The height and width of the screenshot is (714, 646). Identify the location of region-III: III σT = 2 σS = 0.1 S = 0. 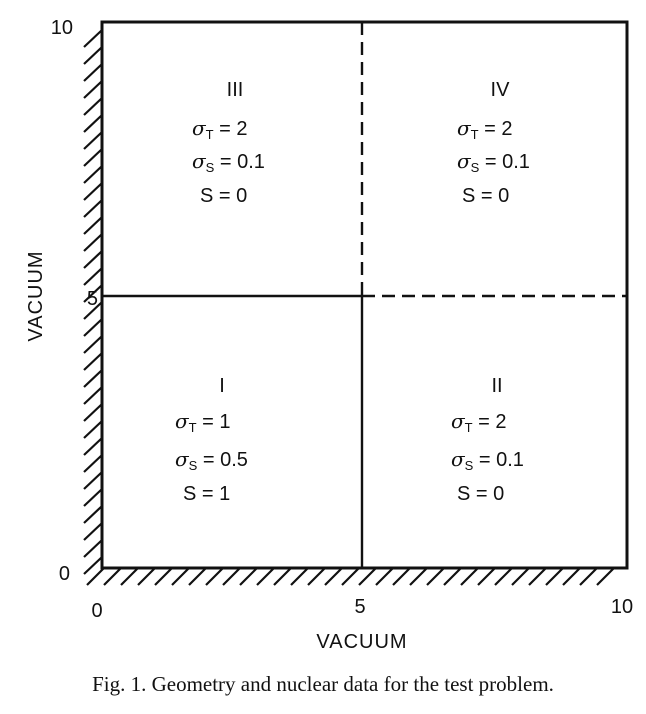
(228, 143).